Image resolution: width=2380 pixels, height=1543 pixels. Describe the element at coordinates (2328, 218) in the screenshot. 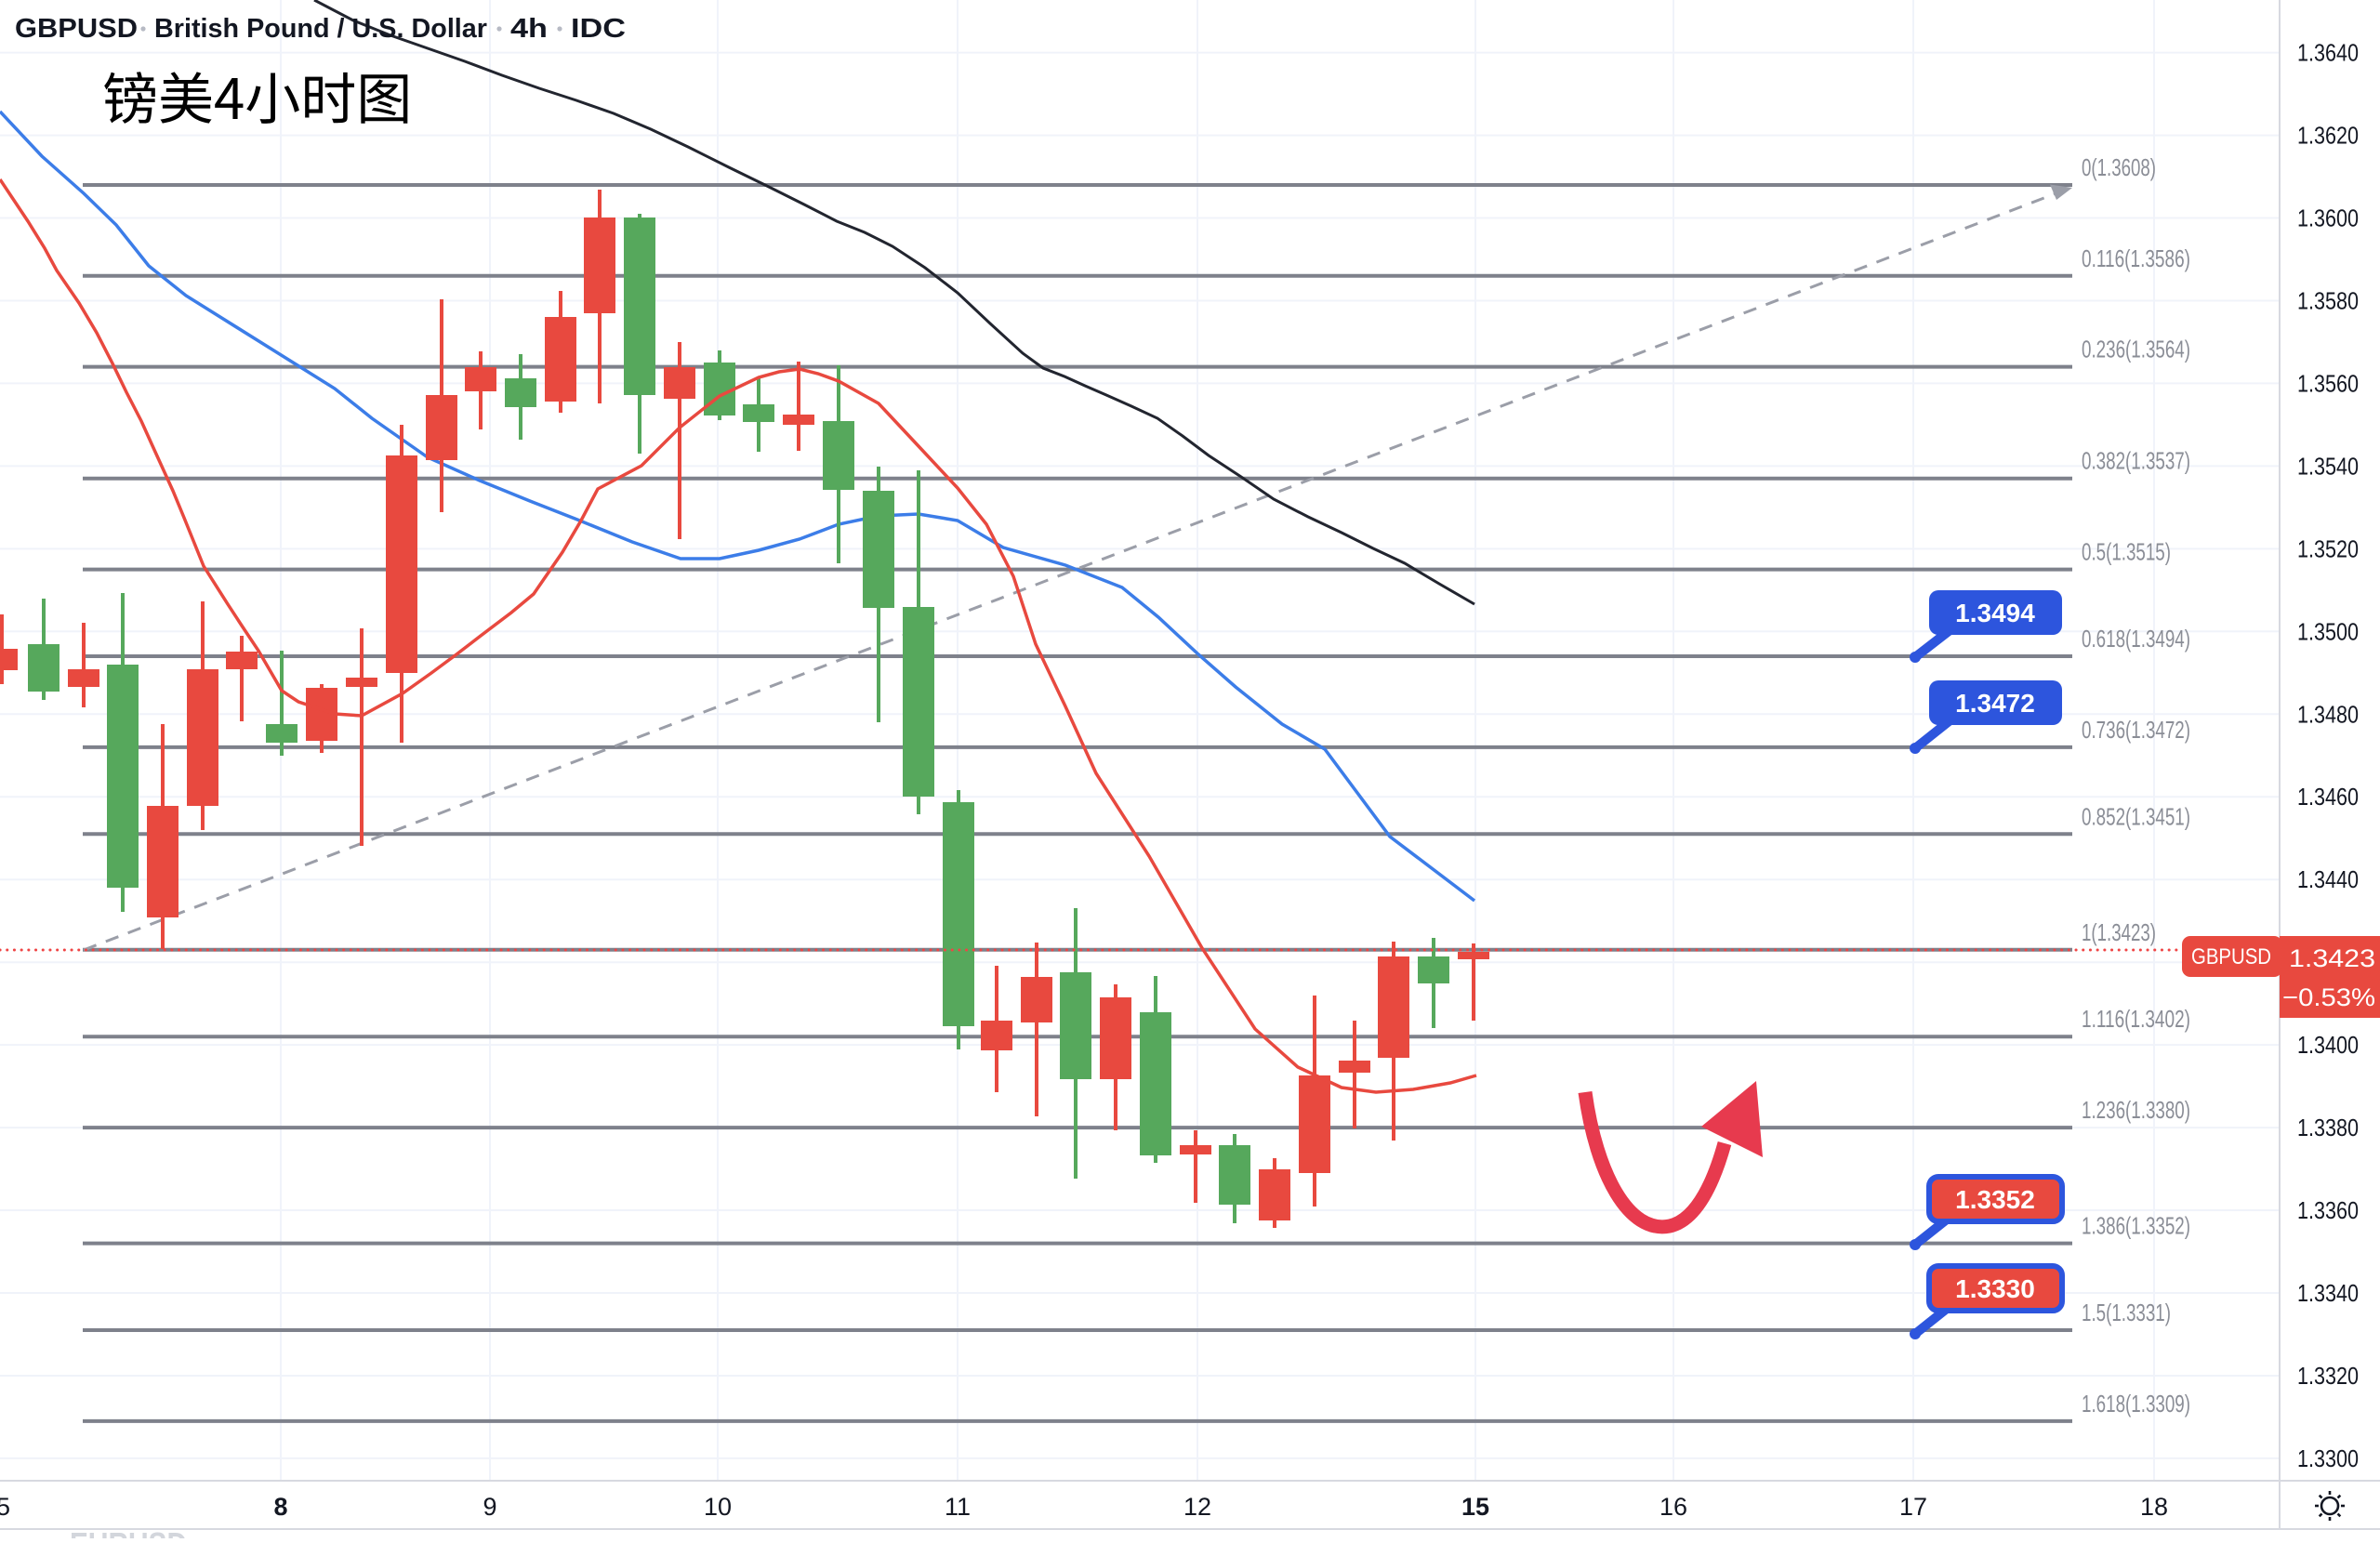

I see `svg-text: 1.3600` at that location.